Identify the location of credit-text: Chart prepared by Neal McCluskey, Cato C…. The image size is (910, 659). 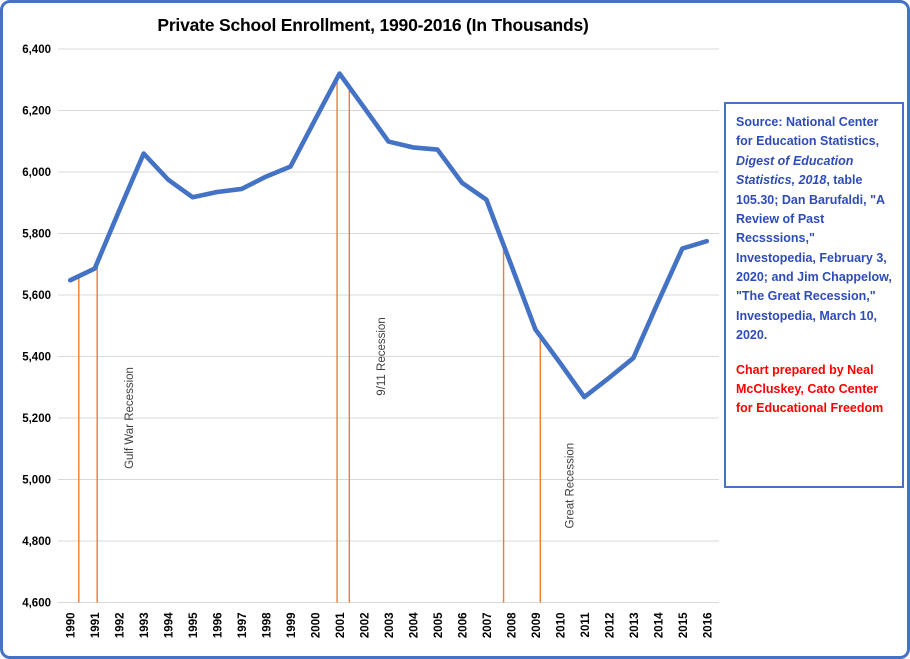
(810, 389).